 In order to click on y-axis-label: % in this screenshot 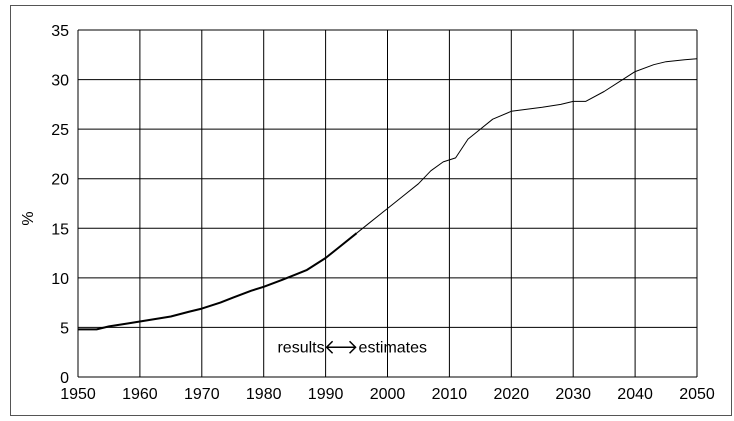, I will do `click(28, 218)`.